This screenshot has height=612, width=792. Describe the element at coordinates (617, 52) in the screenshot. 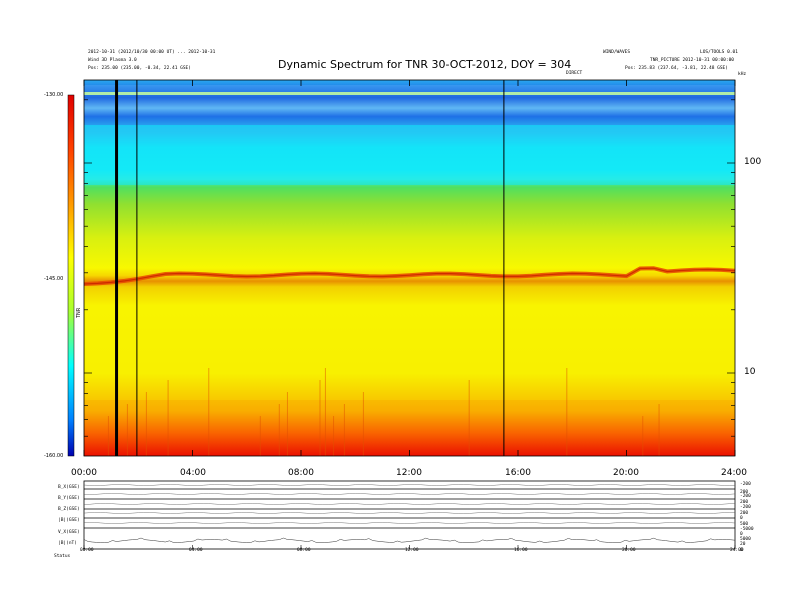

I see `header-right-line-1: WIND/WAVES` at that location.